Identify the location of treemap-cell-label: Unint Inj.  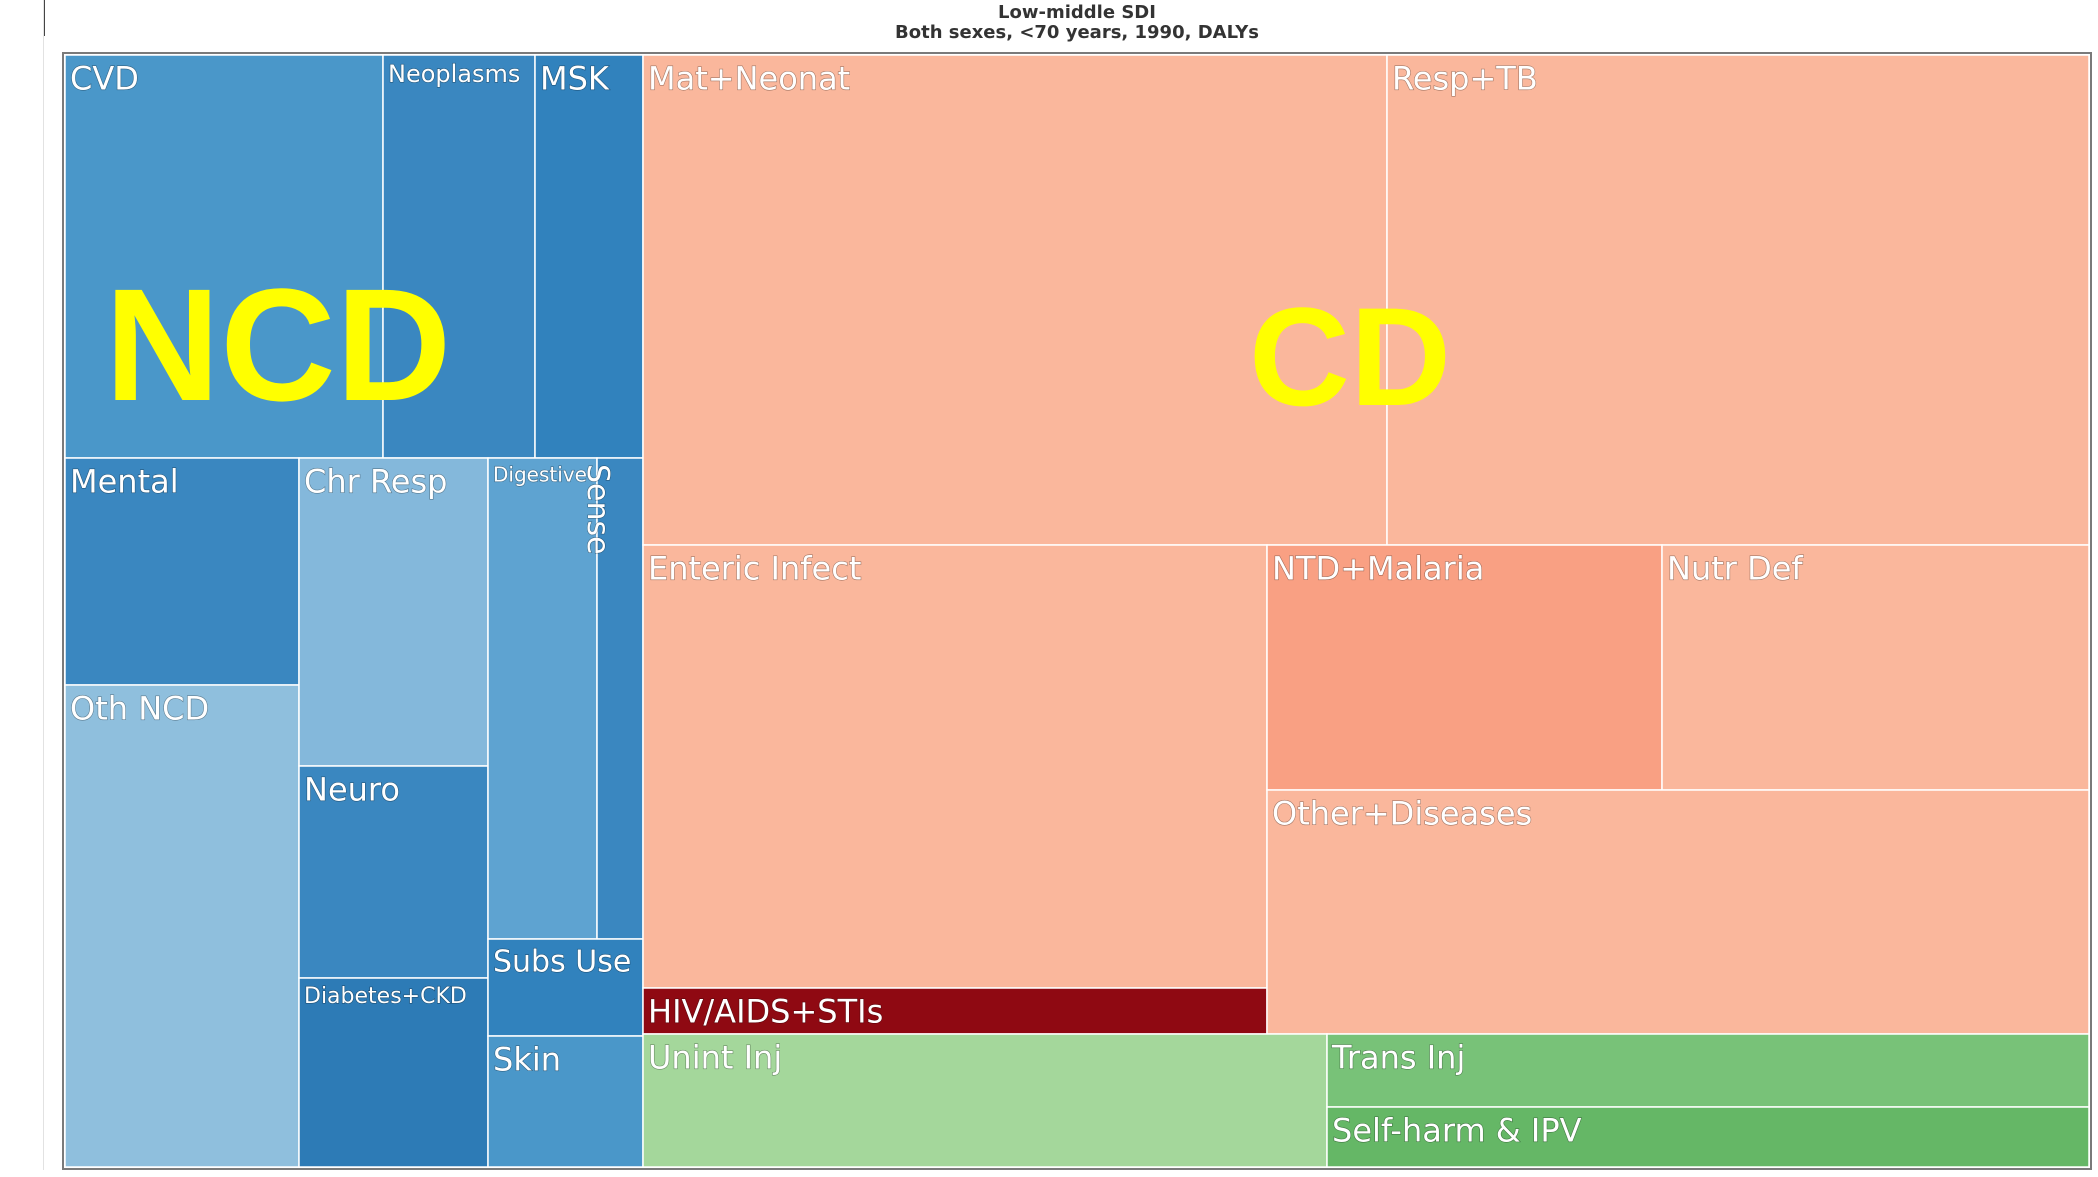
(715, 1057).